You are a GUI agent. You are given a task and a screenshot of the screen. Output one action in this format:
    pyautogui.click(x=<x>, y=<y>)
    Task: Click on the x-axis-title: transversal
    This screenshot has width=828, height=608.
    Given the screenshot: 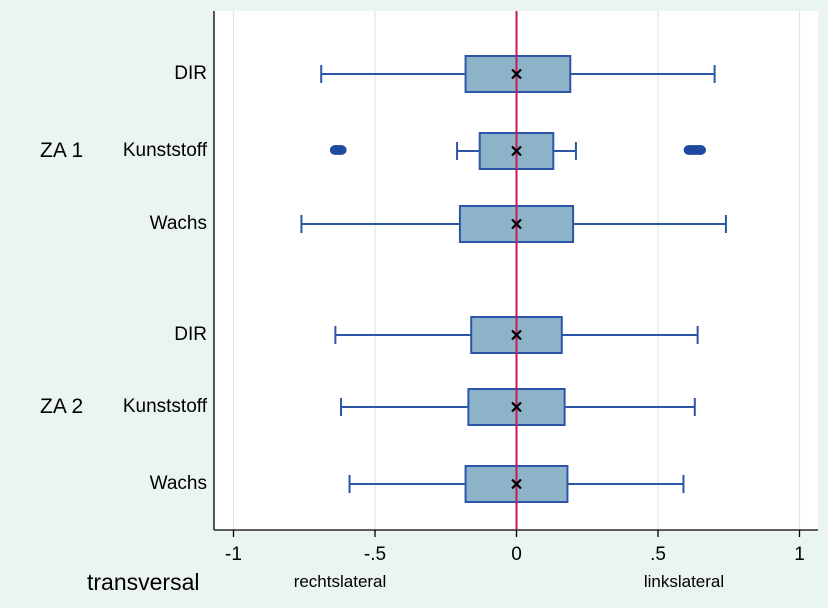 What is the action you would take?
    pyautogui.click(x=143, y=582)
    